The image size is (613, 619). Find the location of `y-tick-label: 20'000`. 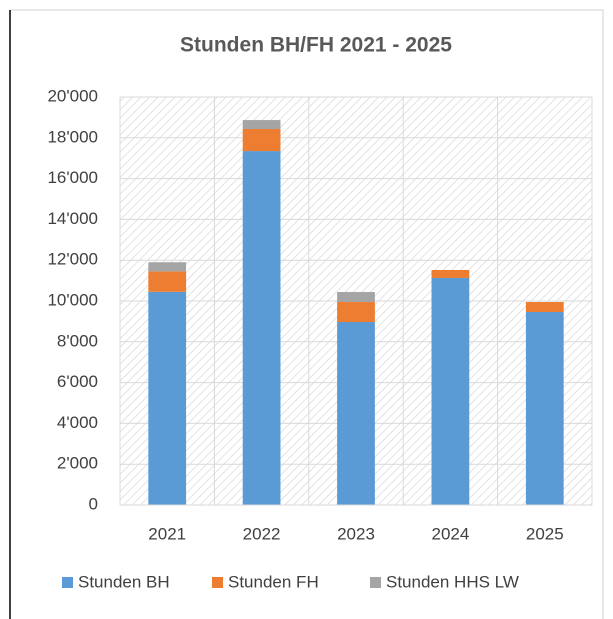

y-tick-label: 20'000 is located at coordinates (72, 95).